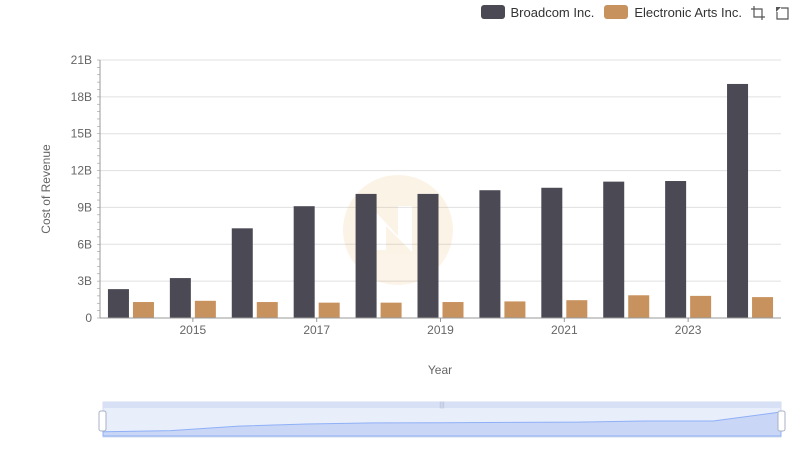  Describe the element at coordinates (738, 200) in the screenshot. I see `bar-broadcom-2024` at that location.